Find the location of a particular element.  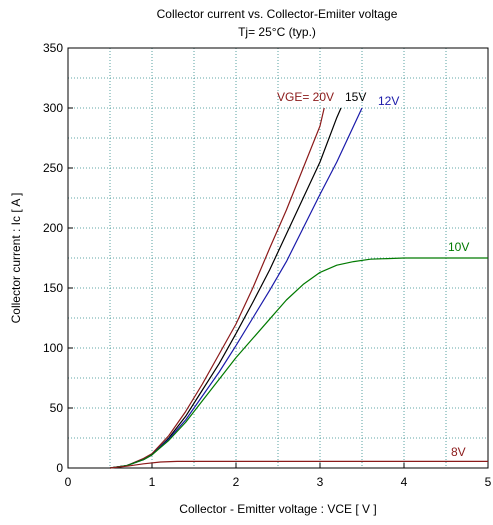

x-tick-label: 0 is located at coordinates (68, 482).